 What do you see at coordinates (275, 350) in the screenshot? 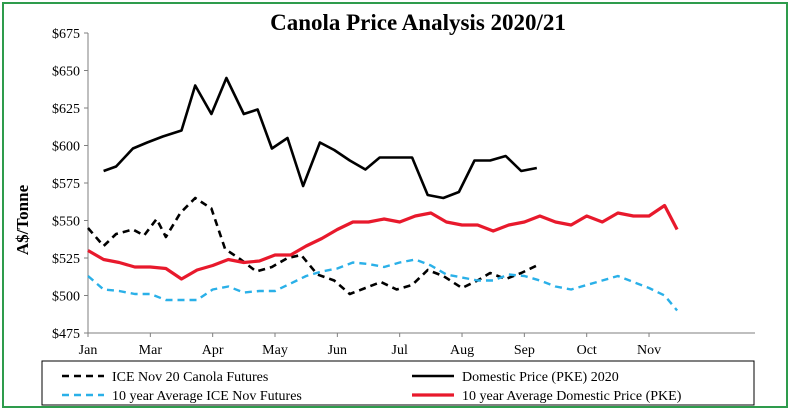
I see `x-tick-label: May` at bounding box center [275, 350].